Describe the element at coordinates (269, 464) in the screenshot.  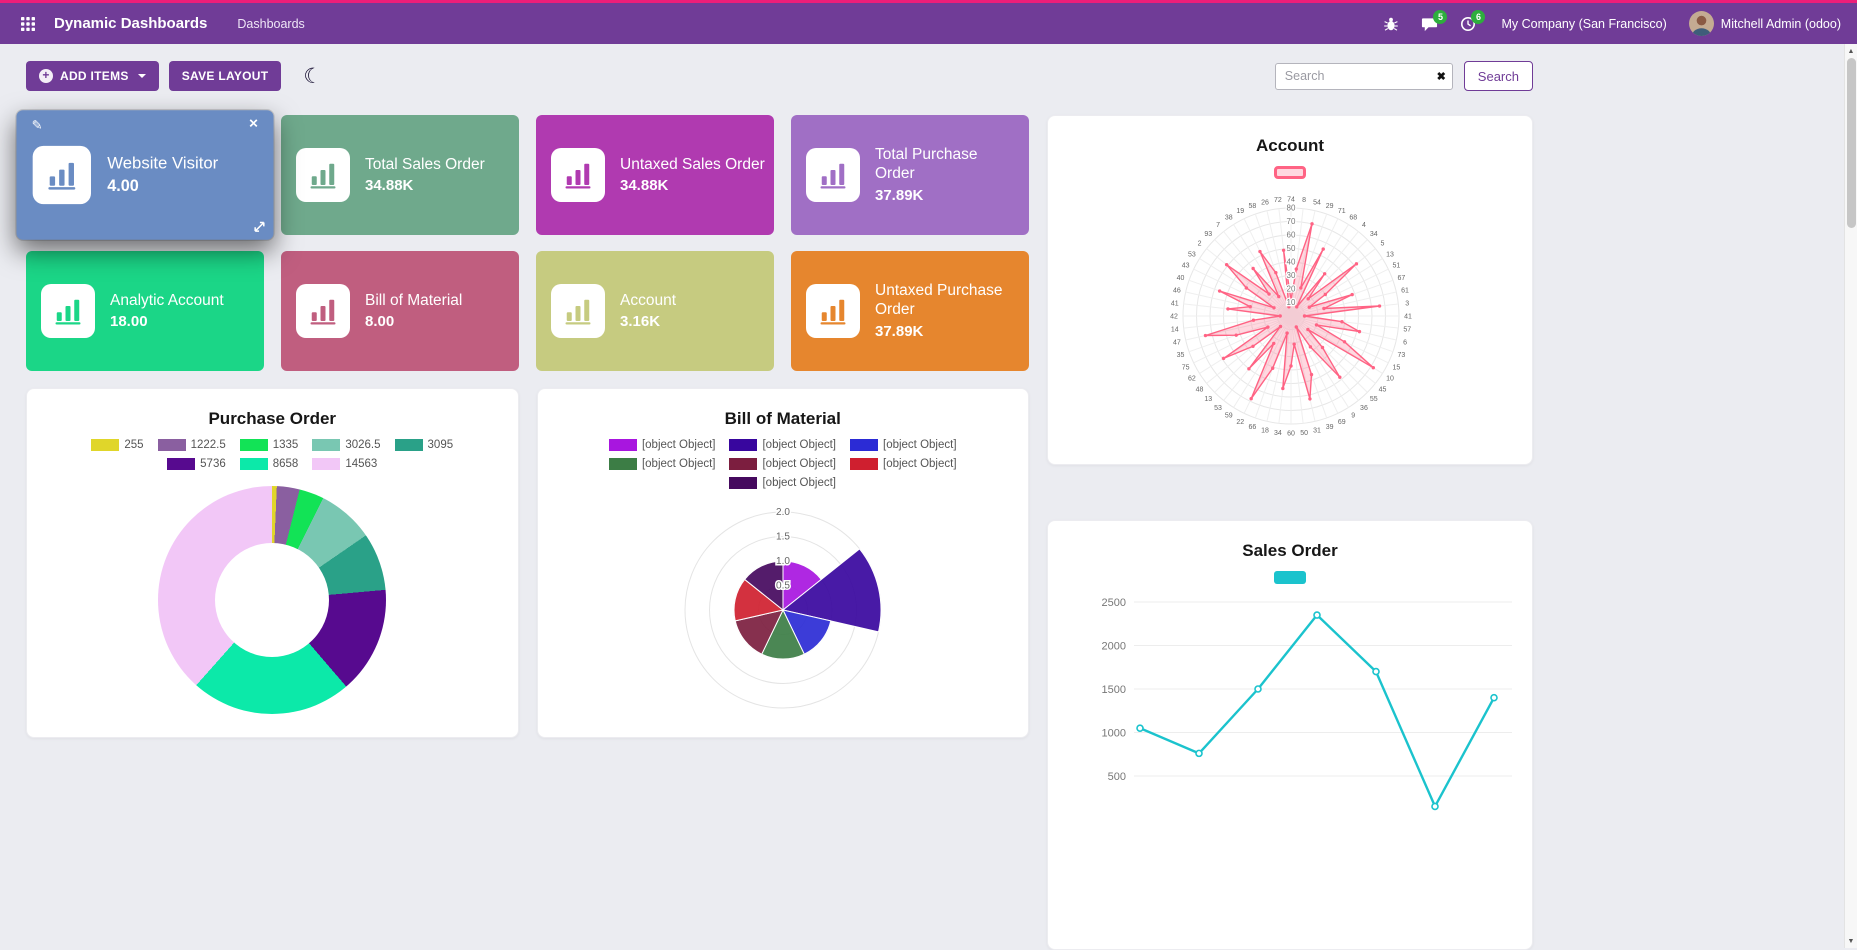
I see `legend-item: 8658` at that location.